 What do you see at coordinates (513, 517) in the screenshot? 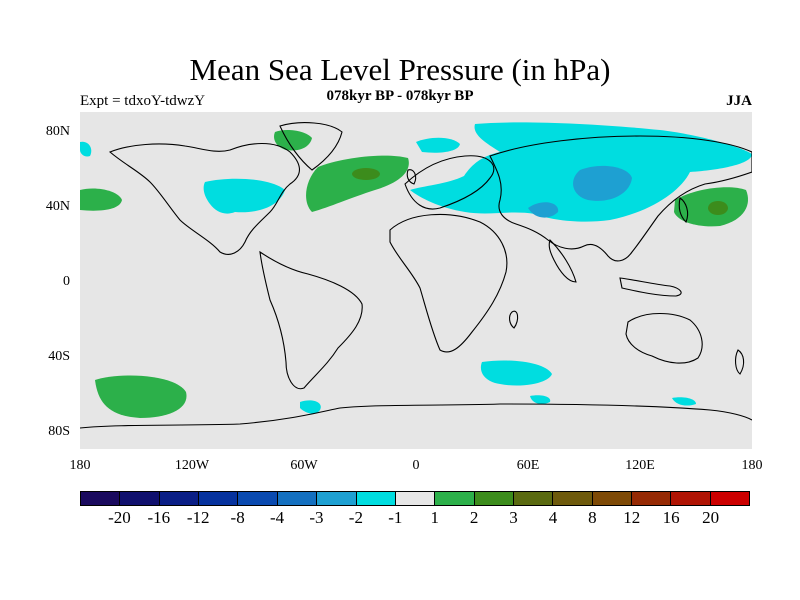
I see `colorbar-label: 3` at bounding box center [513, 517].